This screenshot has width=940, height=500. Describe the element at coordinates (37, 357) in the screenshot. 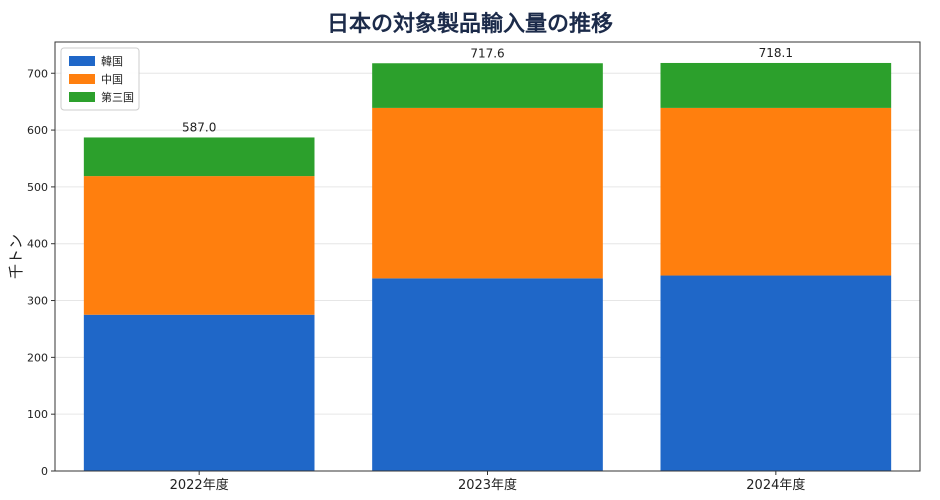

I see `y-tick-label: 200` at that location.